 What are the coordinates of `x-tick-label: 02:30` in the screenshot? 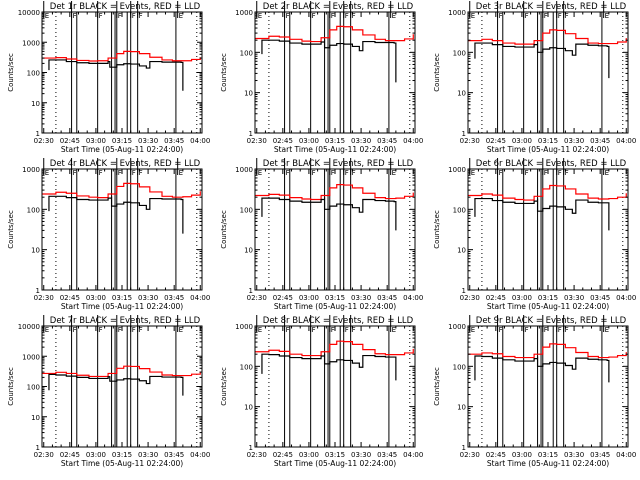 It's located at (257, 298).